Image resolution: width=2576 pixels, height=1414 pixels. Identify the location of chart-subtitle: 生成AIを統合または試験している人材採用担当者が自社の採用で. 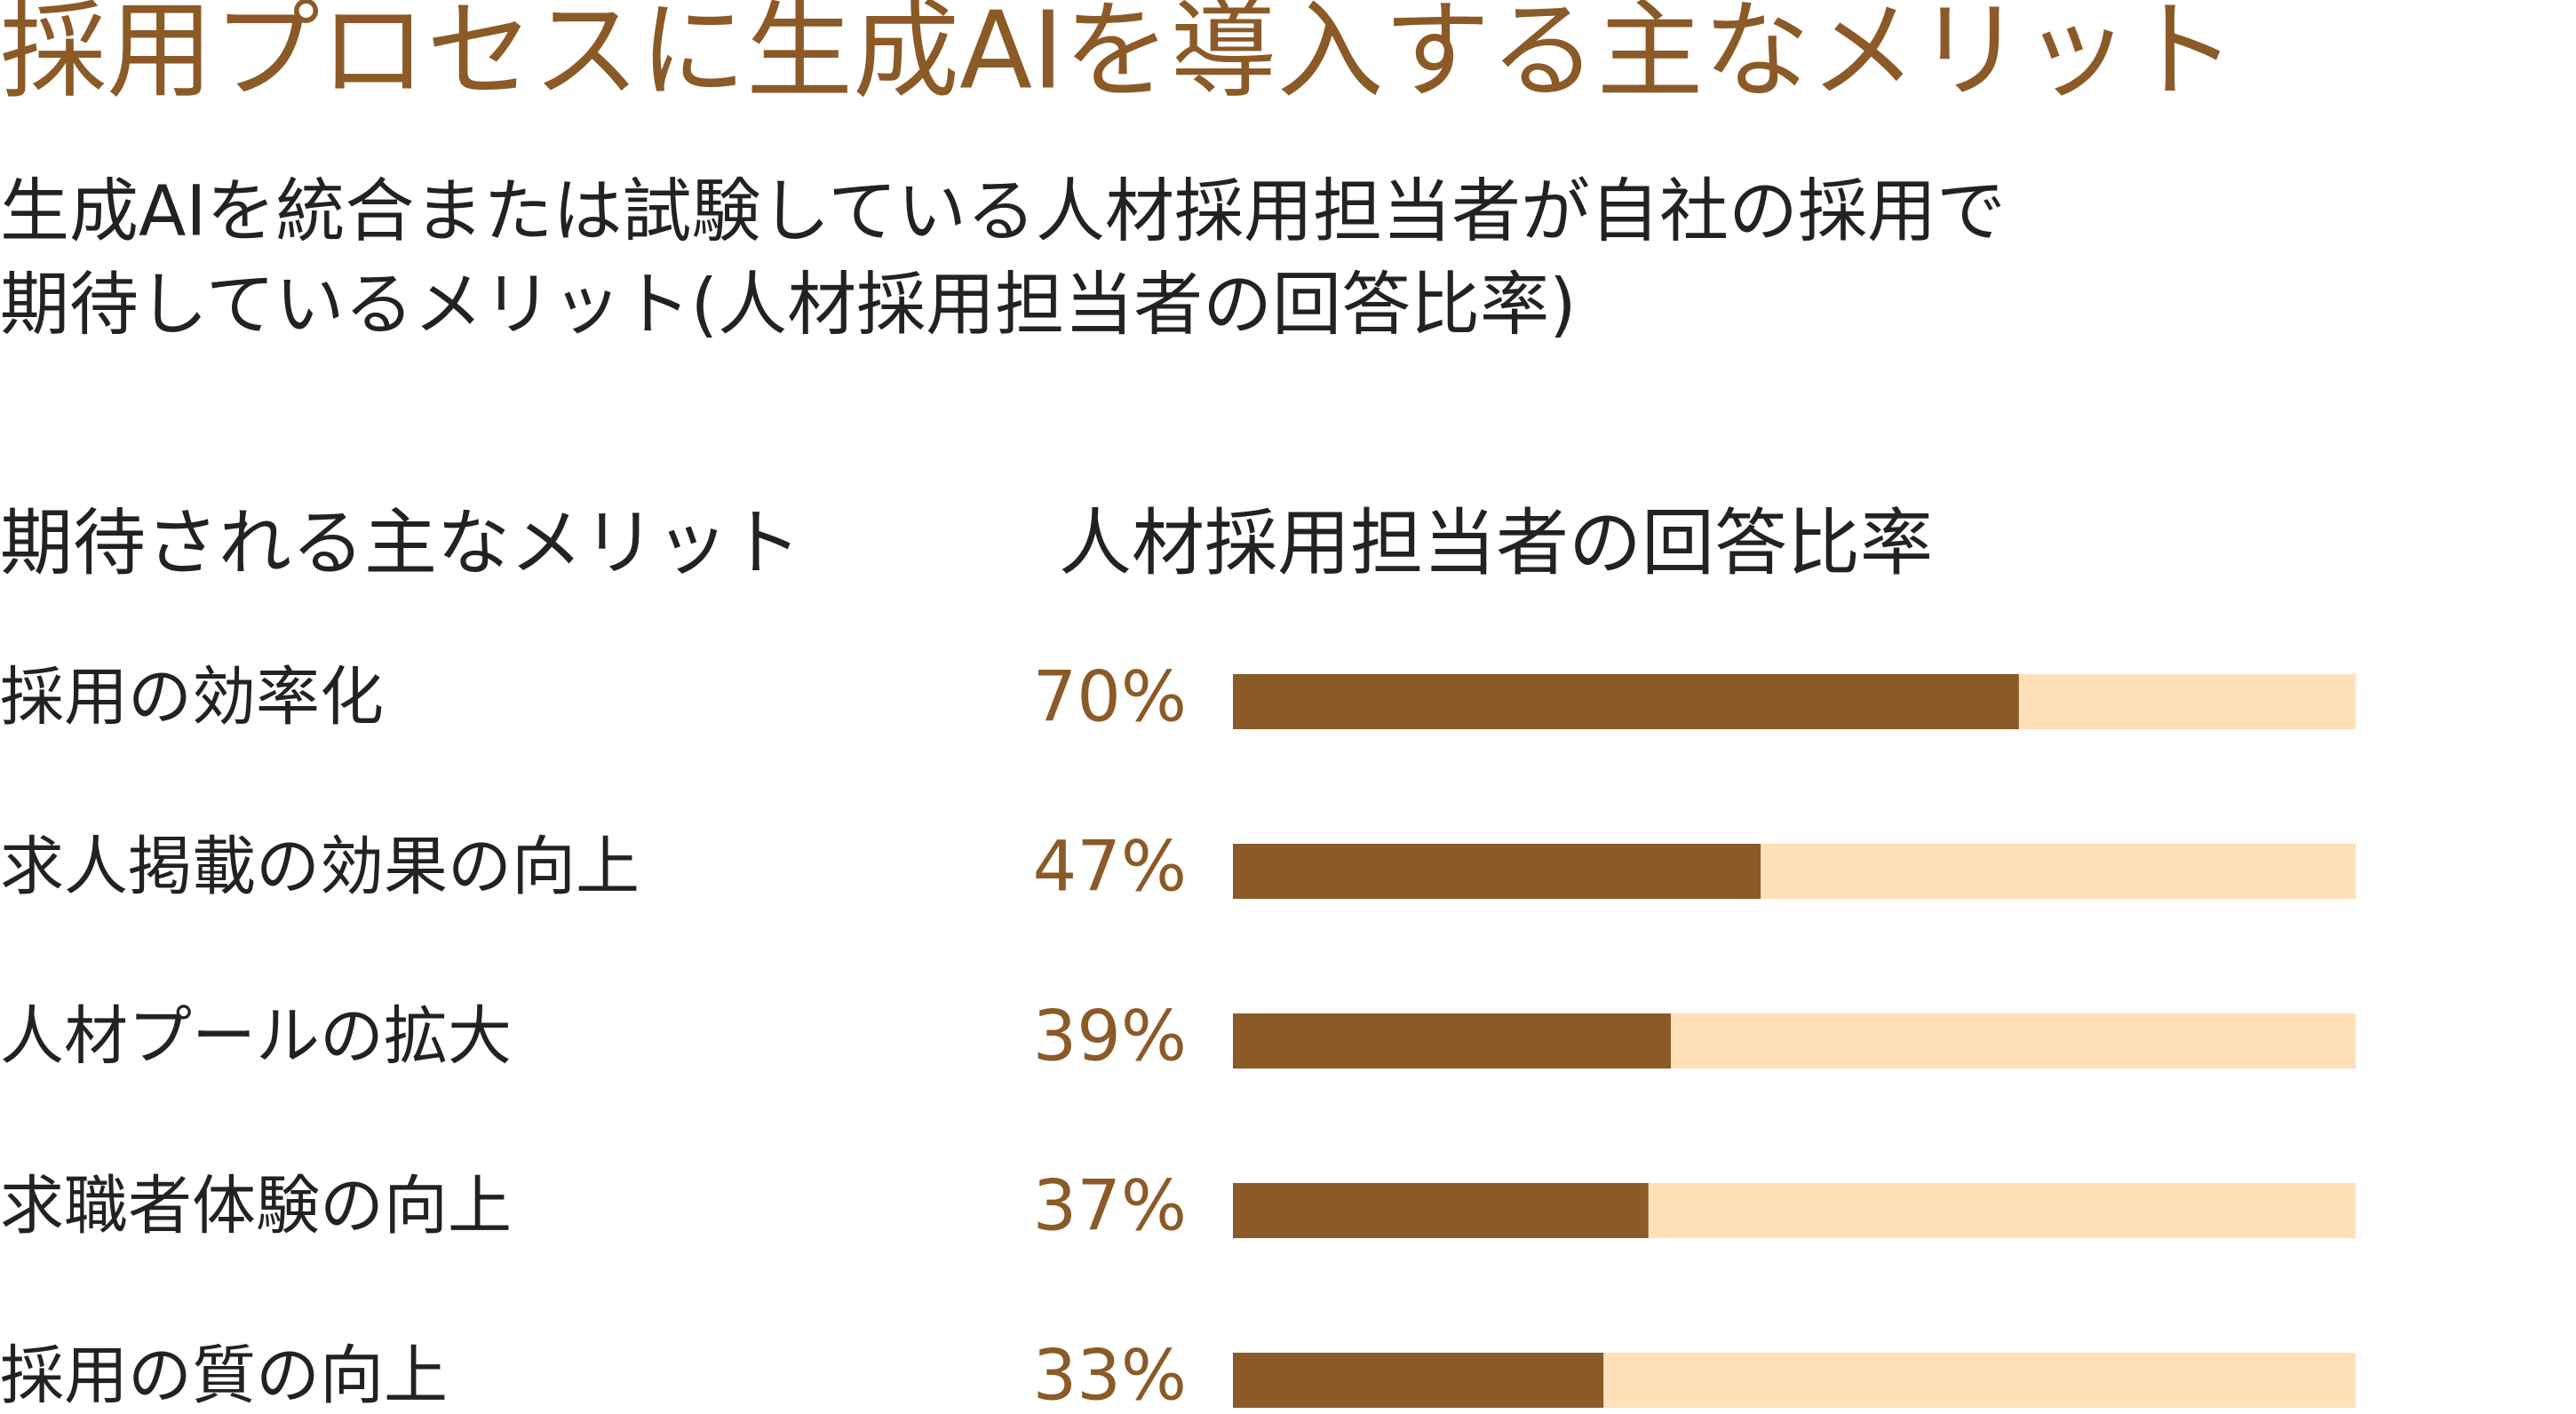
(1003, 211).